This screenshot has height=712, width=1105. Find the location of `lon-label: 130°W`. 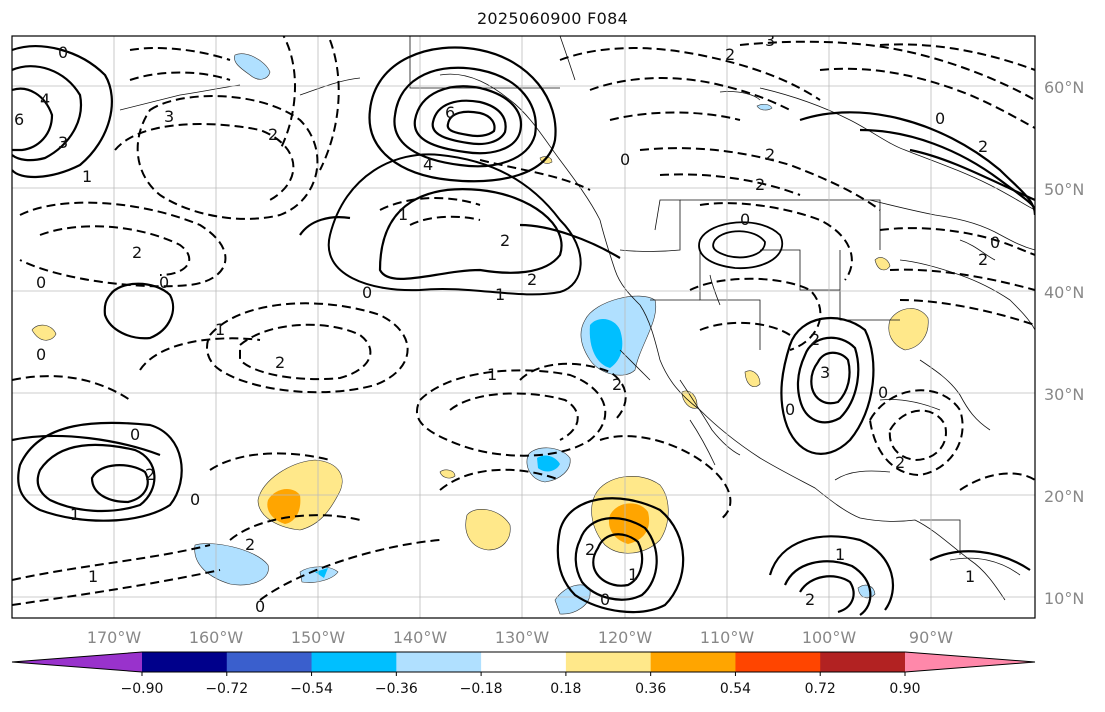

lon-label: 130°W is located at coordinates (522, 637).